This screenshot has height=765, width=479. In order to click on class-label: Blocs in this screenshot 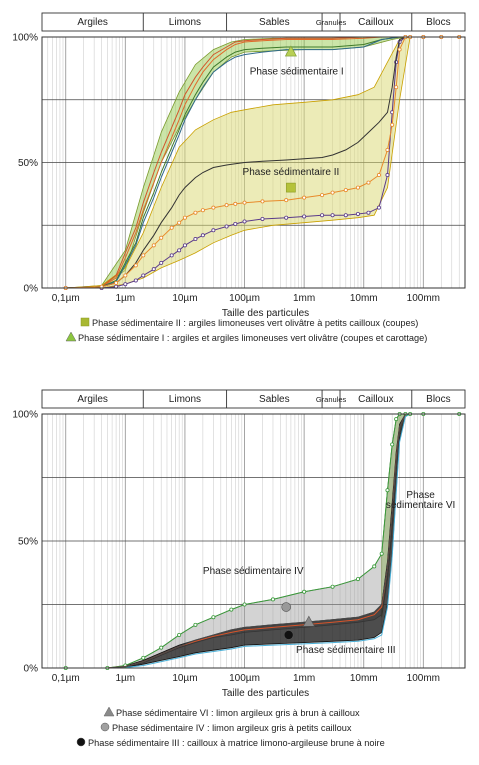, I will do `click(438, 399)`.